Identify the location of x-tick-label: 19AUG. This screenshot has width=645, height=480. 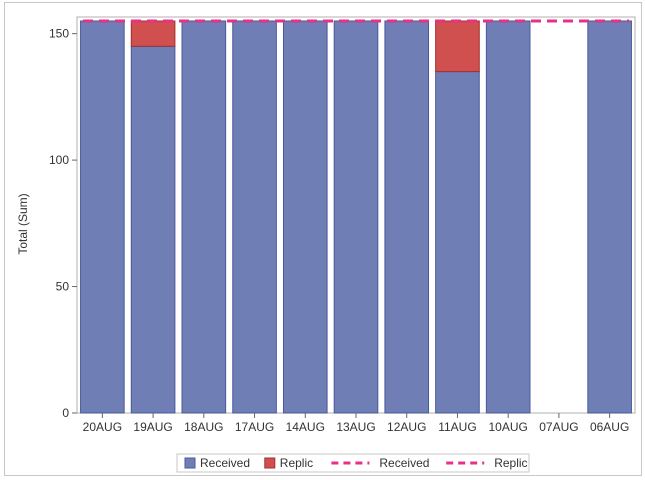
(152, 427).